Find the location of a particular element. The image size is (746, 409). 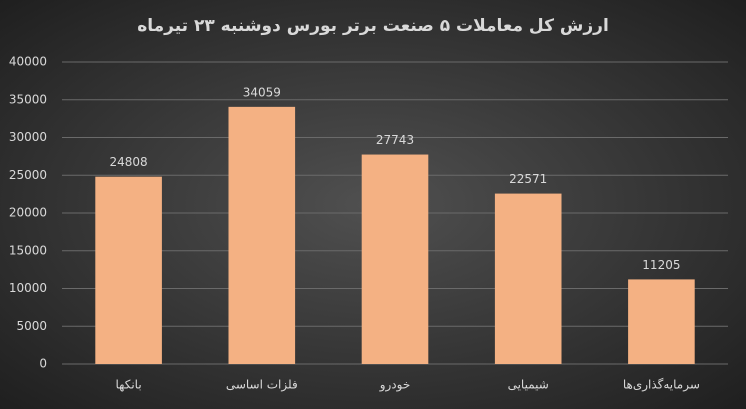

x-tick-label: خودرو is located at coordinates (395, 385).